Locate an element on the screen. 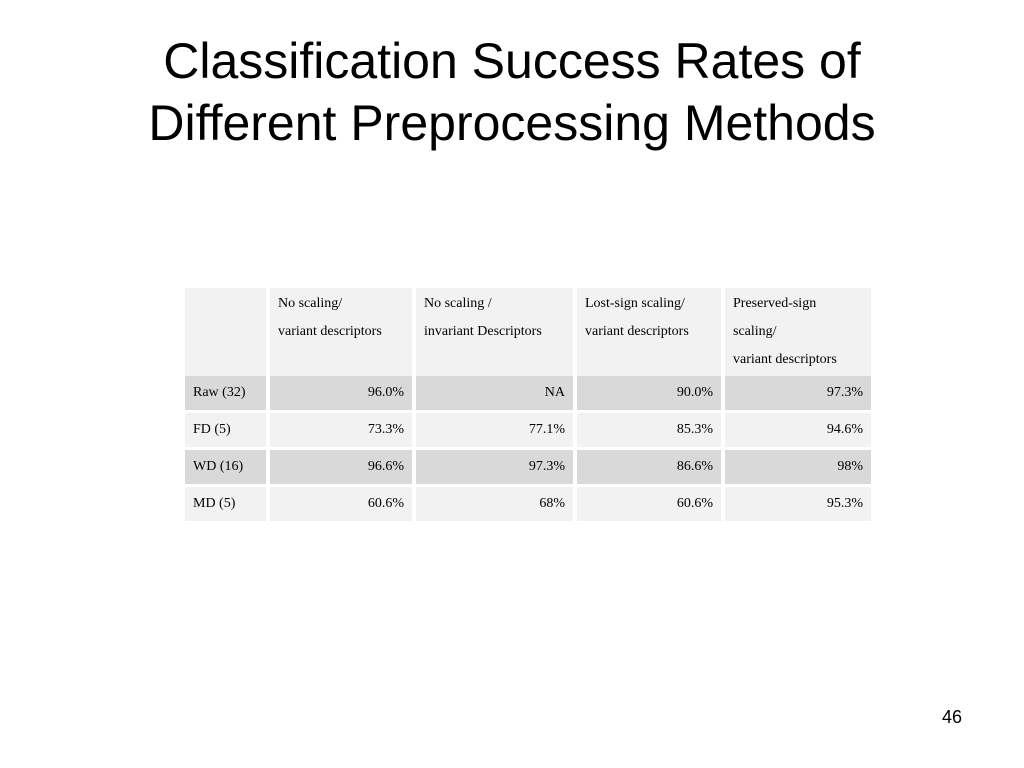 The height and width of the screenshot is (768, 1024). table-cell: 96.6% is located at coordinates (341, 465).